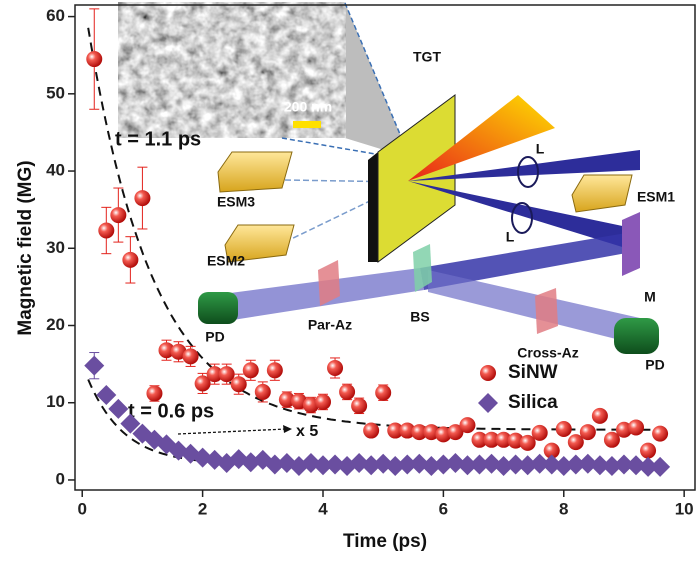 This screenshot has width=700, height=570. Describe the element at coordinates (55, 324) in the screenshot. I see `y-tick-label: 20` at that location.